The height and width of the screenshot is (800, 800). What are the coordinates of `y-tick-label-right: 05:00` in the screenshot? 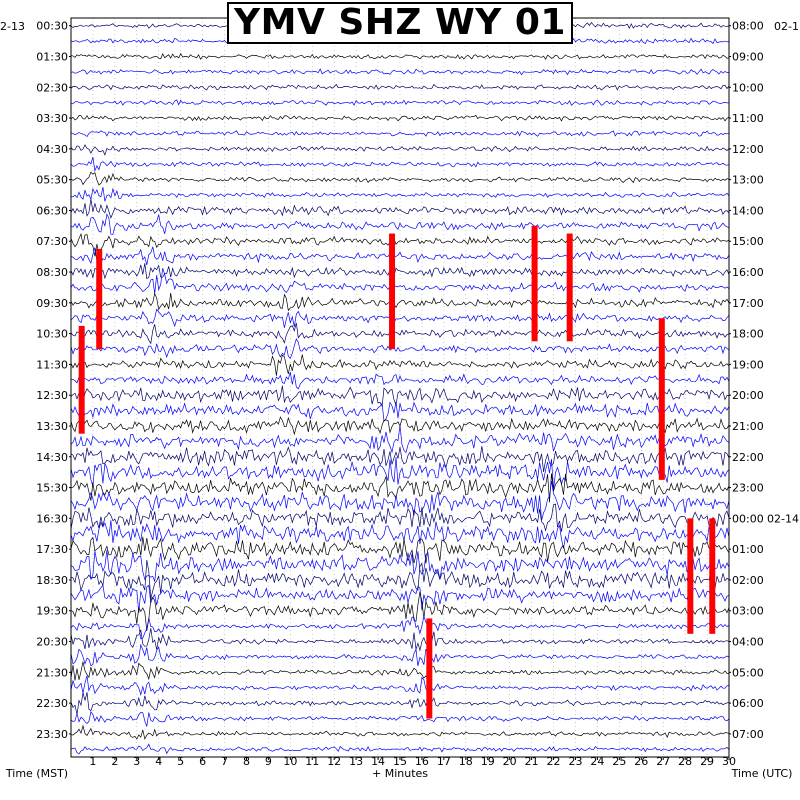 It's located at (748, 672).